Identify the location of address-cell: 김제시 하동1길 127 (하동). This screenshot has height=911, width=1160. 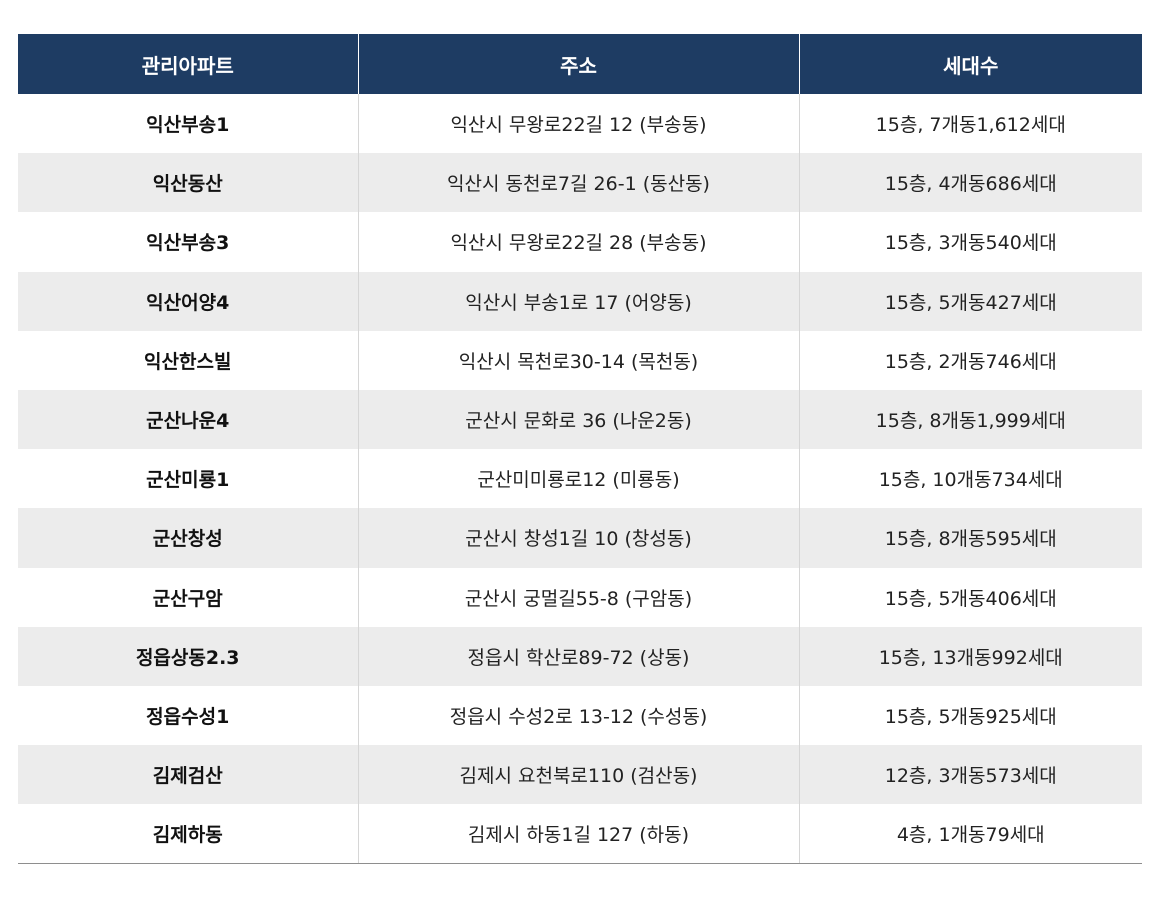
(578, 834).